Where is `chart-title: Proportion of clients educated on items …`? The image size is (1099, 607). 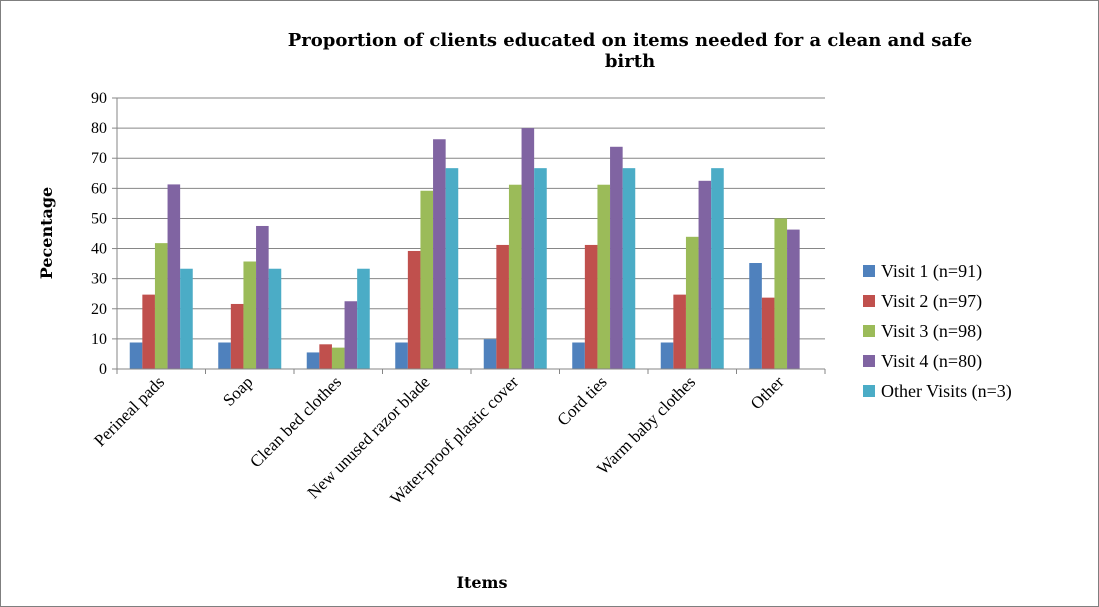
chart-title: Proportion of clients educated on items … is located at coordinates (630, 51).